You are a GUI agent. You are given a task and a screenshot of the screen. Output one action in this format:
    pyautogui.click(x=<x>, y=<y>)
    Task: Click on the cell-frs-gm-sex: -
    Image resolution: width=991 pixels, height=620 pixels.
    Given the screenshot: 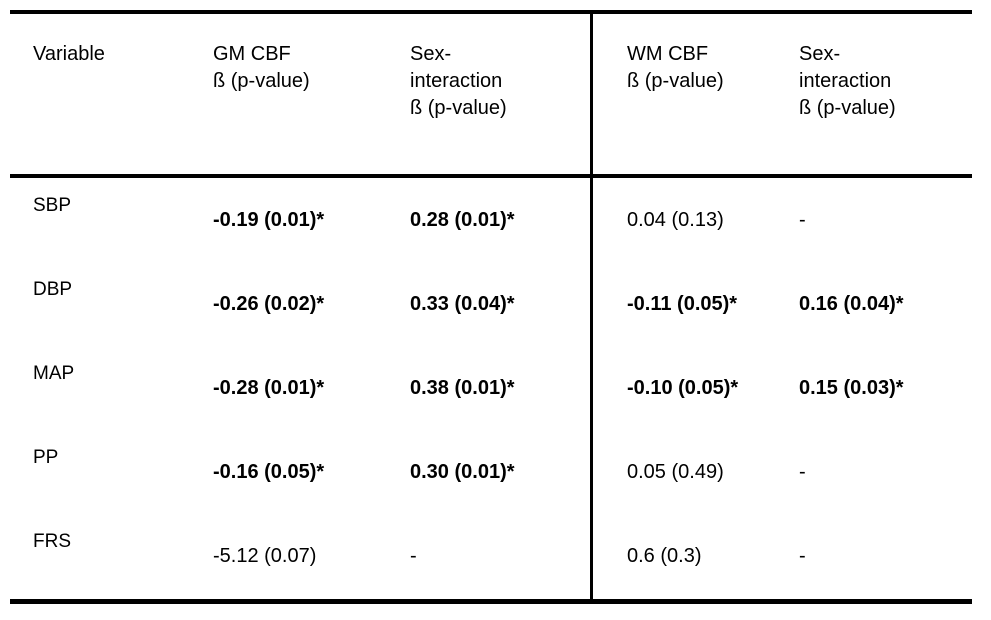 What is the action you would take?
    pyautogui.click(x=413, y=556)
    